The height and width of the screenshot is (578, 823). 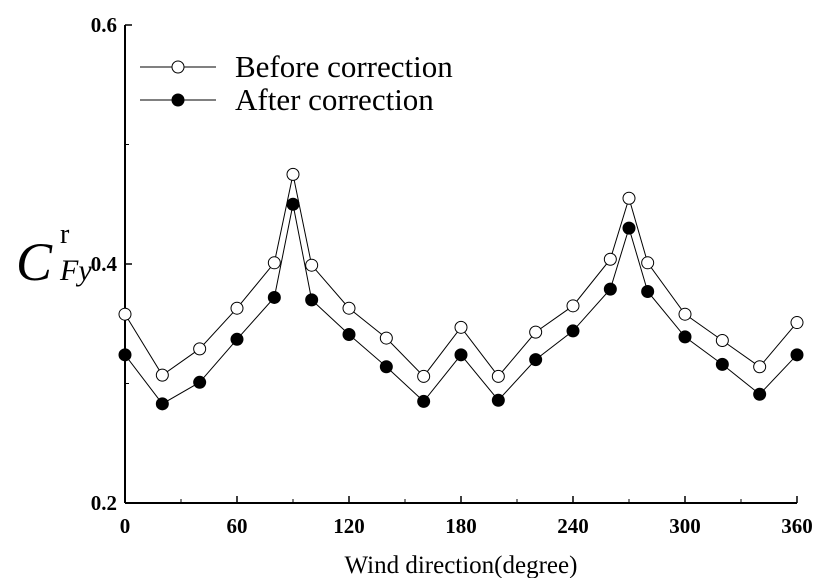 I want to click on y-tick-label: 0.4, so click(x=104, y=264).